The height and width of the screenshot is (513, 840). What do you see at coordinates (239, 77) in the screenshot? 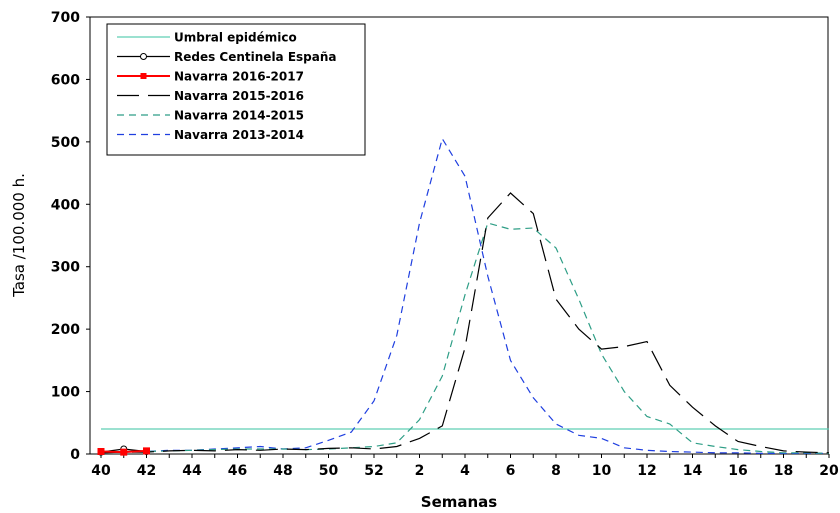
I see `legend-label: Navarra 2016-2017` at bounding box center [239, 77].